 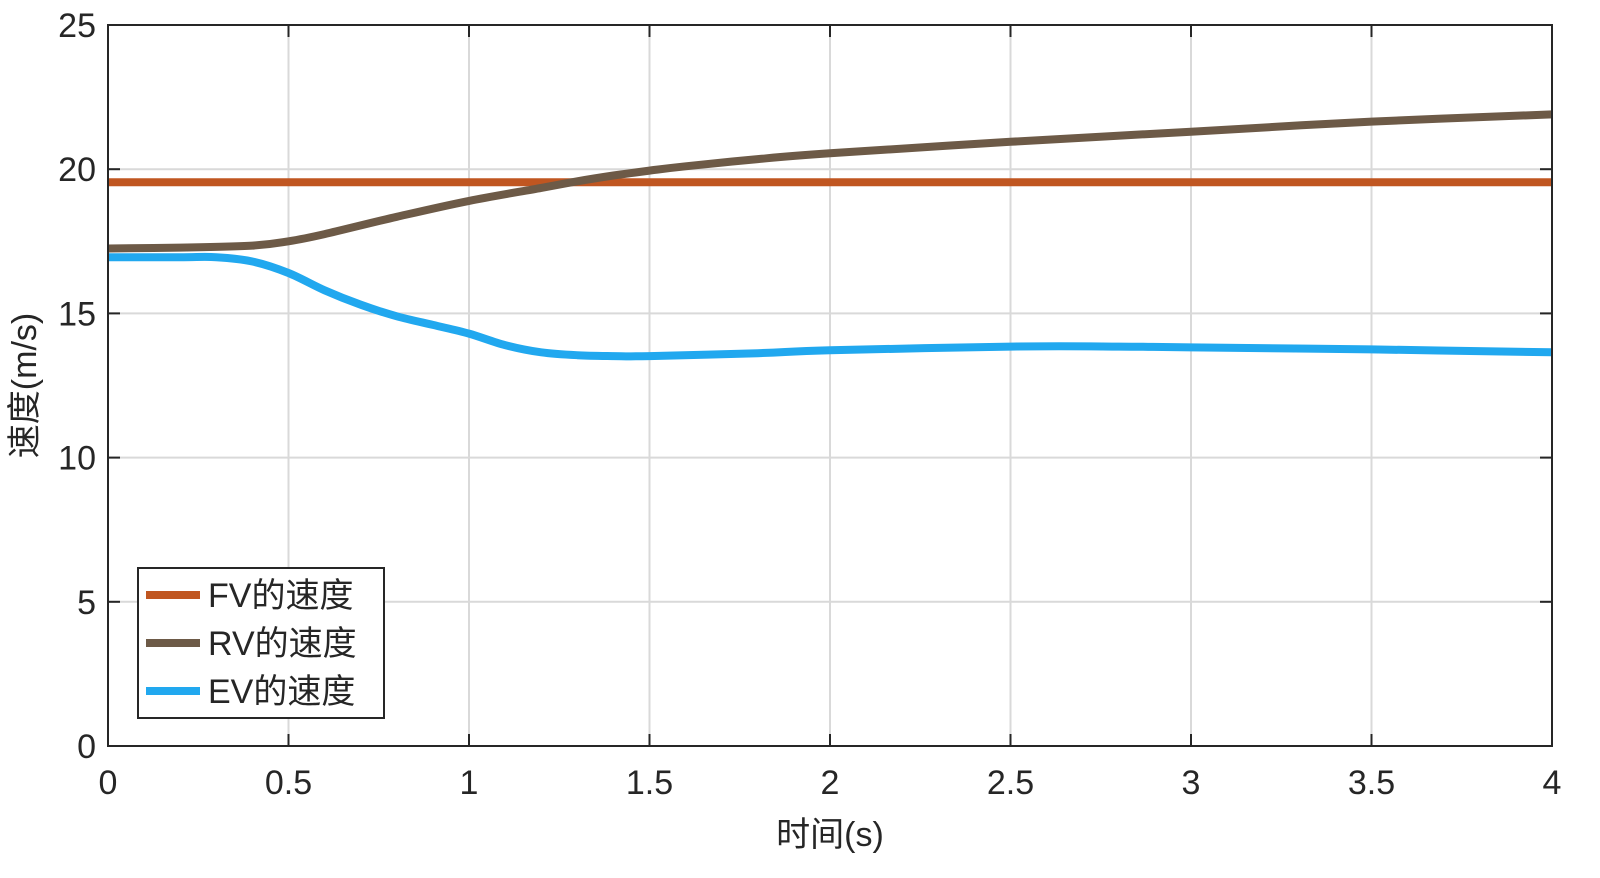 I want to click on x-tick-label: 0, so click(x=108, y=783).